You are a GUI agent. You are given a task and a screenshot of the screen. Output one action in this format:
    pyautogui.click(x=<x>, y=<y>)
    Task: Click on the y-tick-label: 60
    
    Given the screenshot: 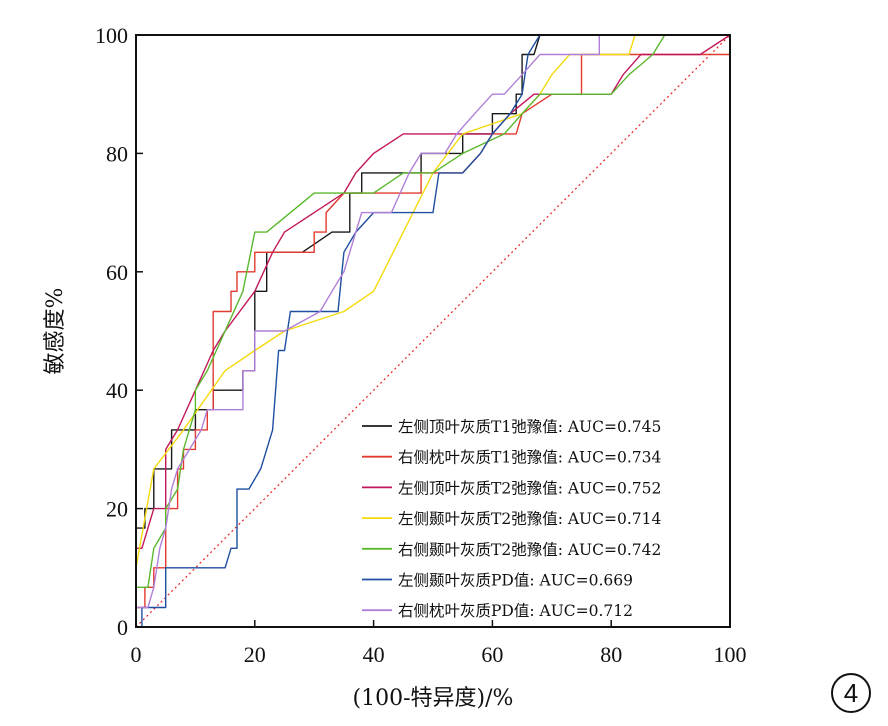 What is the action you would take?
    pyautogui.click(x=117, y=272)
    